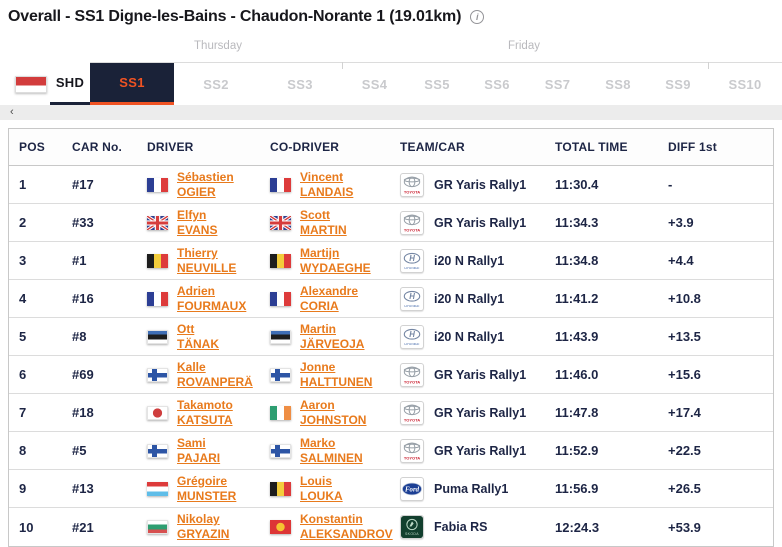 The width and height of the screenshot is (782, 547). Describe the element at coordinates (215, 374) in the screenshot. I see `driver-name-link: Kalle ROVANPERÄ` at that location.